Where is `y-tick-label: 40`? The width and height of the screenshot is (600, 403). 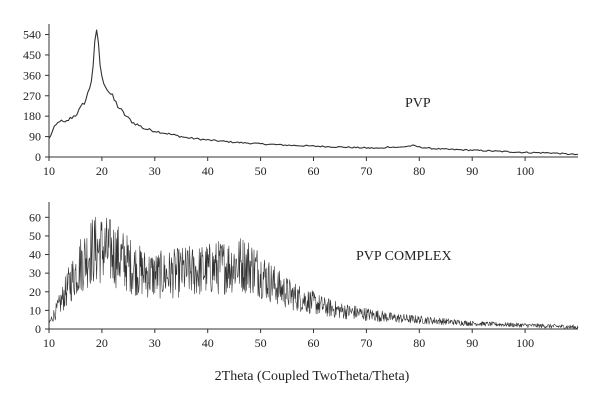
y-tick-label: 40 is located at coordinates (35, 255).